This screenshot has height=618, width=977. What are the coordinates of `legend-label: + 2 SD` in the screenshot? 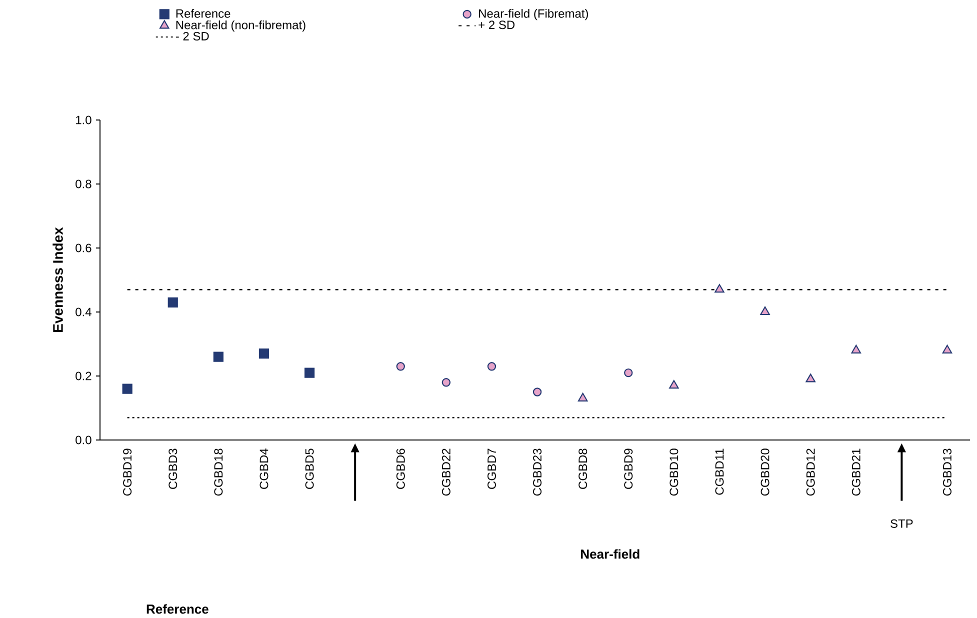 It's located at (496, 25).